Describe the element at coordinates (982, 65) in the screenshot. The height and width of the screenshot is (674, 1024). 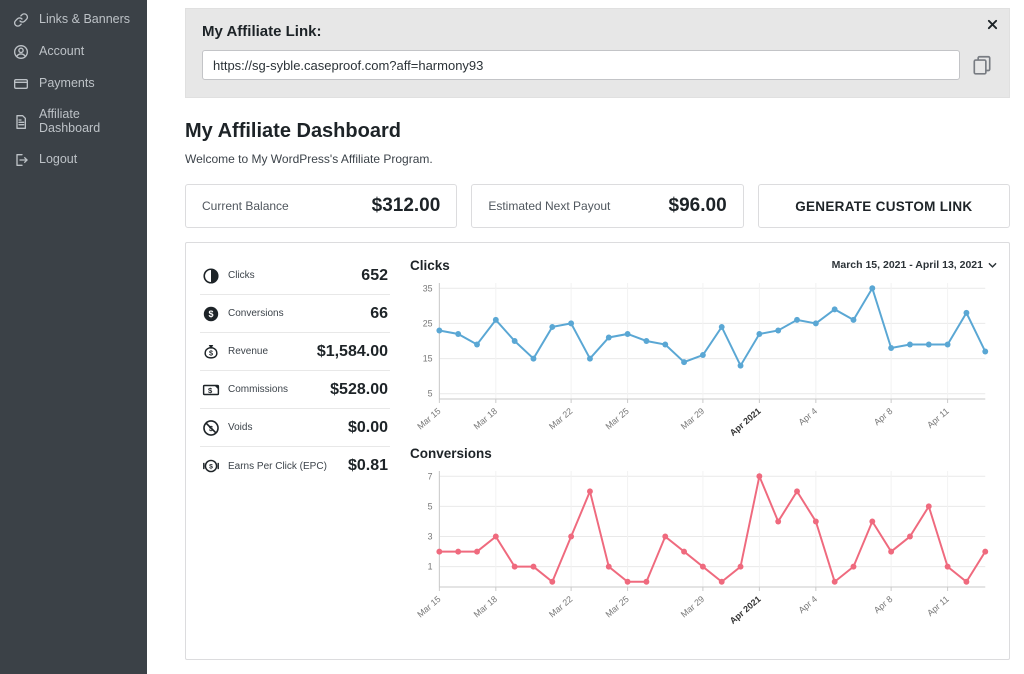
I see `copy-icon` at that location.